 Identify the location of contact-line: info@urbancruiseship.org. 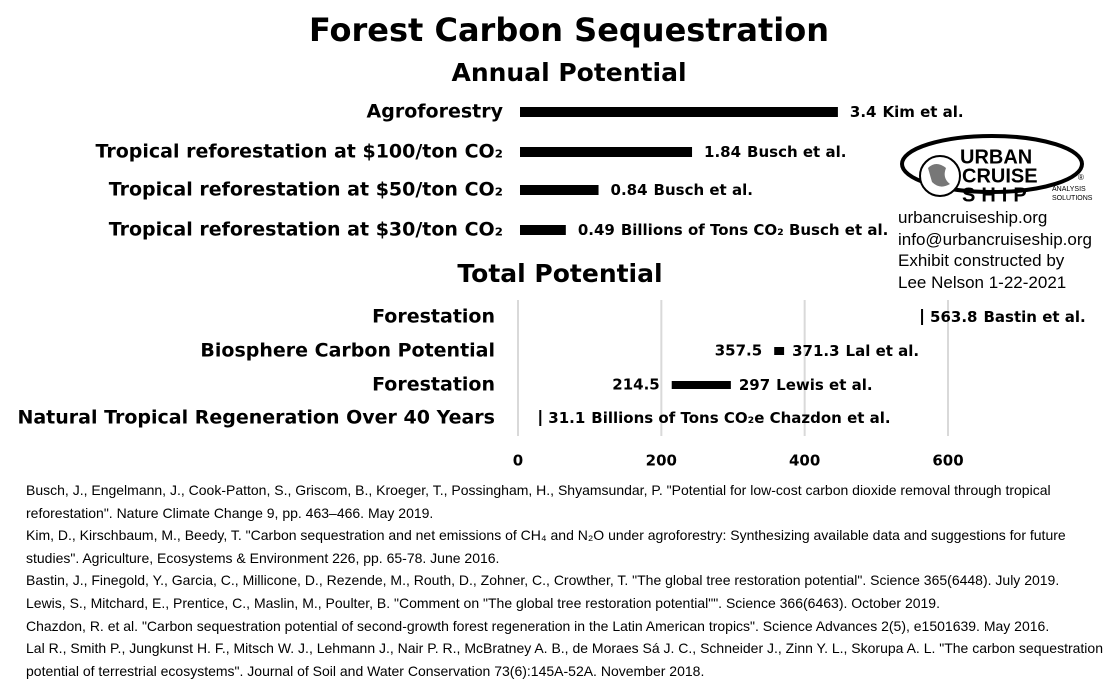
(995, 239).